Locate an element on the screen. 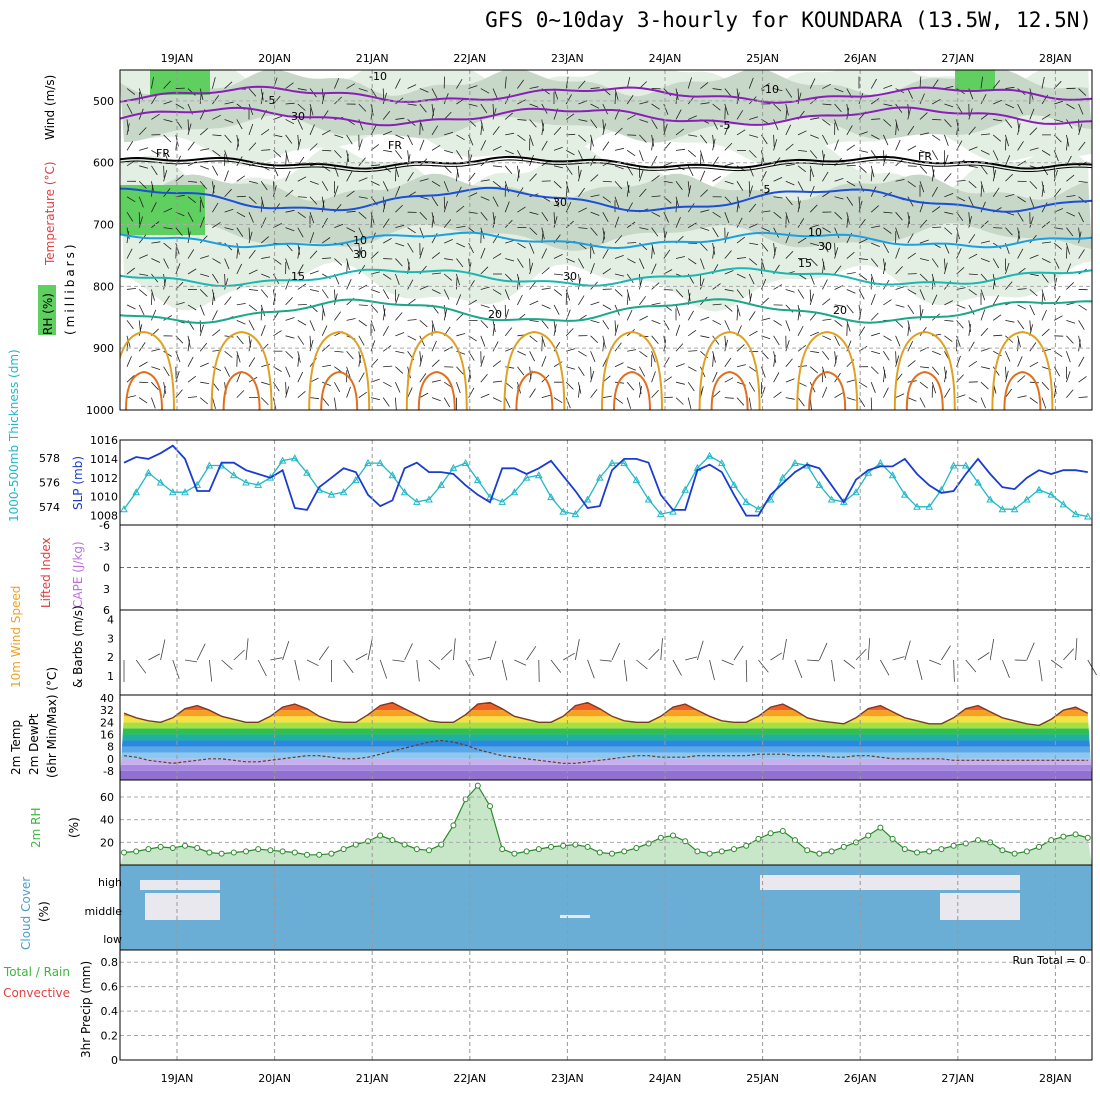 The image size is (1100, 1100). date-top-label: 24JAN is located at coordinates (665, 58).